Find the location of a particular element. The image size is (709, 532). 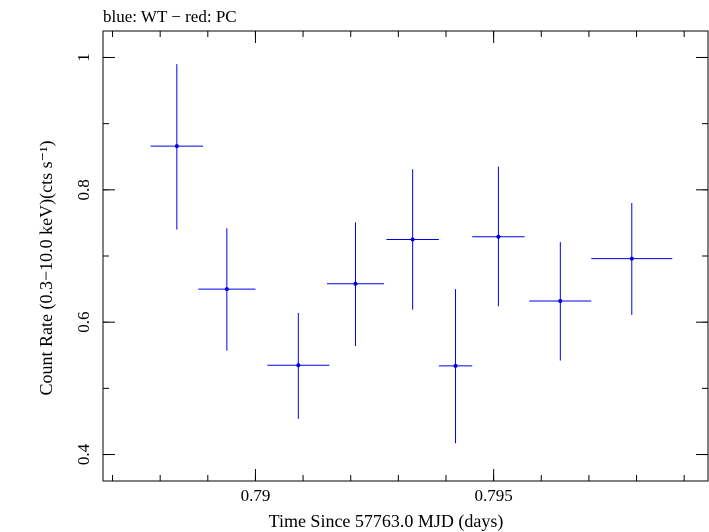

x-tick-label: 0.79 is located at coordinates (256, 495).